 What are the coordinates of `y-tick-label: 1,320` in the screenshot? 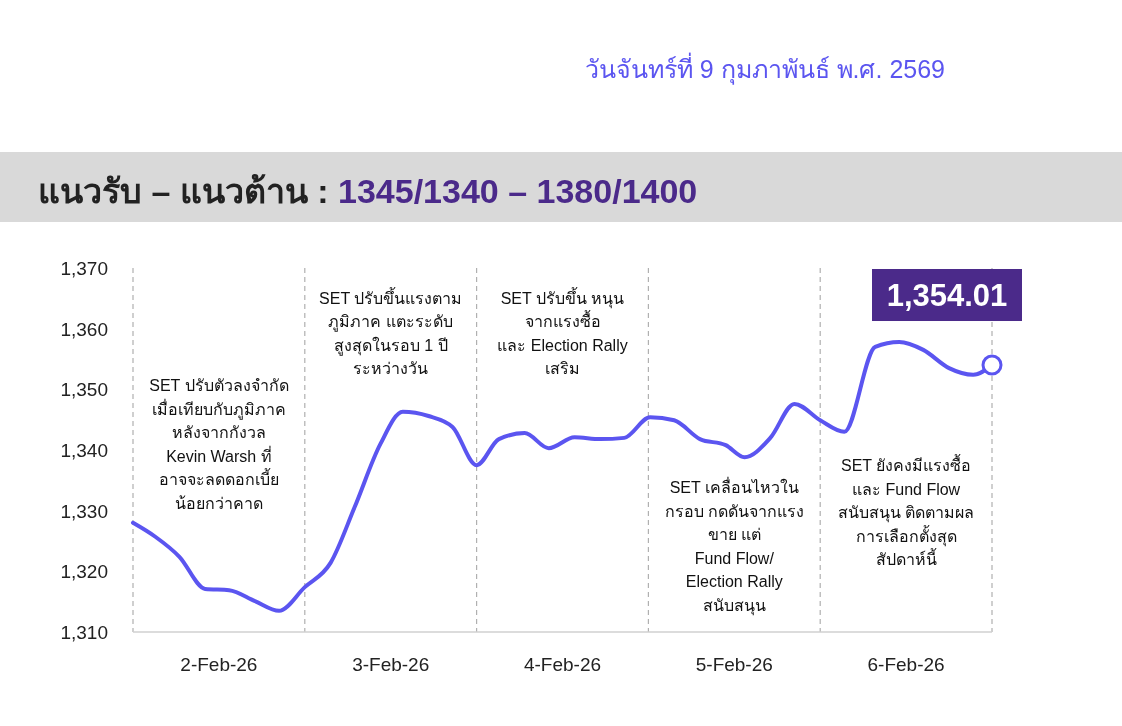 It's located at (84, 572).